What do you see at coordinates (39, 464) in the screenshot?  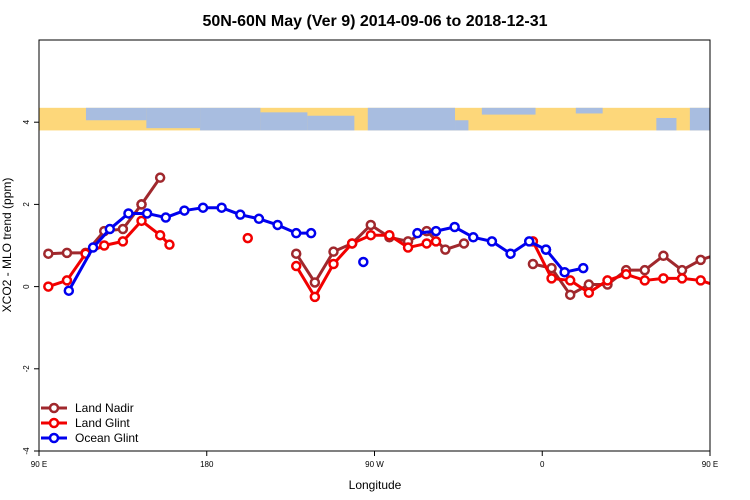 I see `x-tick-label-0: 90 E` at bounding box center [39, 464].